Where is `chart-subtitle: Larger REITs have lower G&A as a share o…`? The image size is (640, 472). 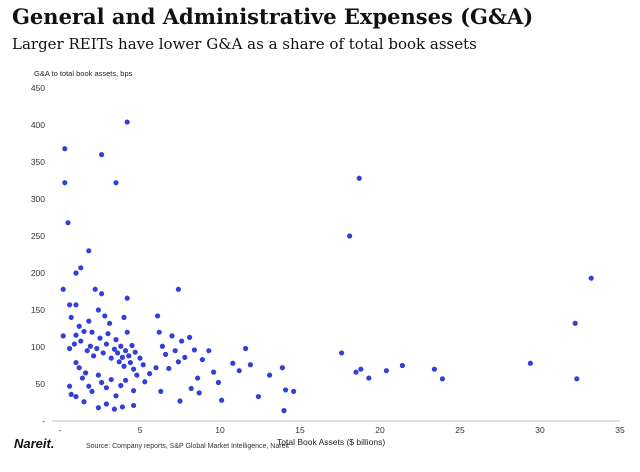
chart-subtitle: Larger REITs have lower G&A as a share o… is located at coordinates (244, 44).